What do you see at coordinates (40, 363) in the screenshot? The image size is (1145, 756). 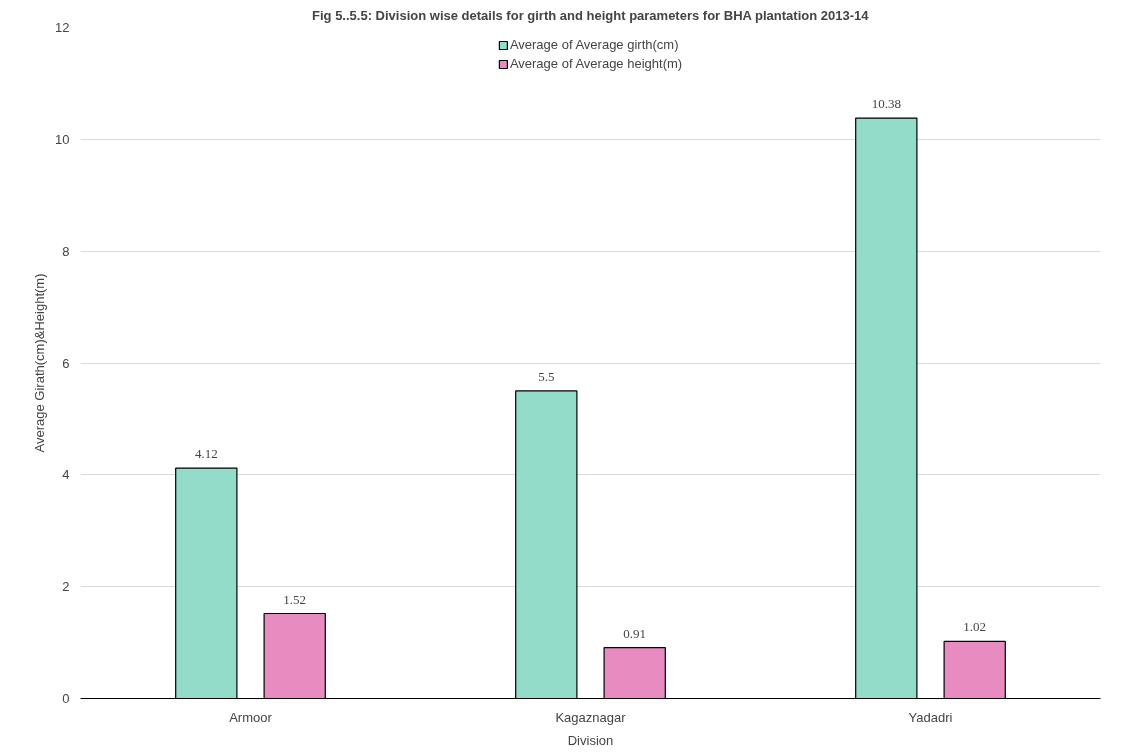 I see `y-axis-title: Average Girath(cm)&Height(m)` at bounding box center [40, 363].